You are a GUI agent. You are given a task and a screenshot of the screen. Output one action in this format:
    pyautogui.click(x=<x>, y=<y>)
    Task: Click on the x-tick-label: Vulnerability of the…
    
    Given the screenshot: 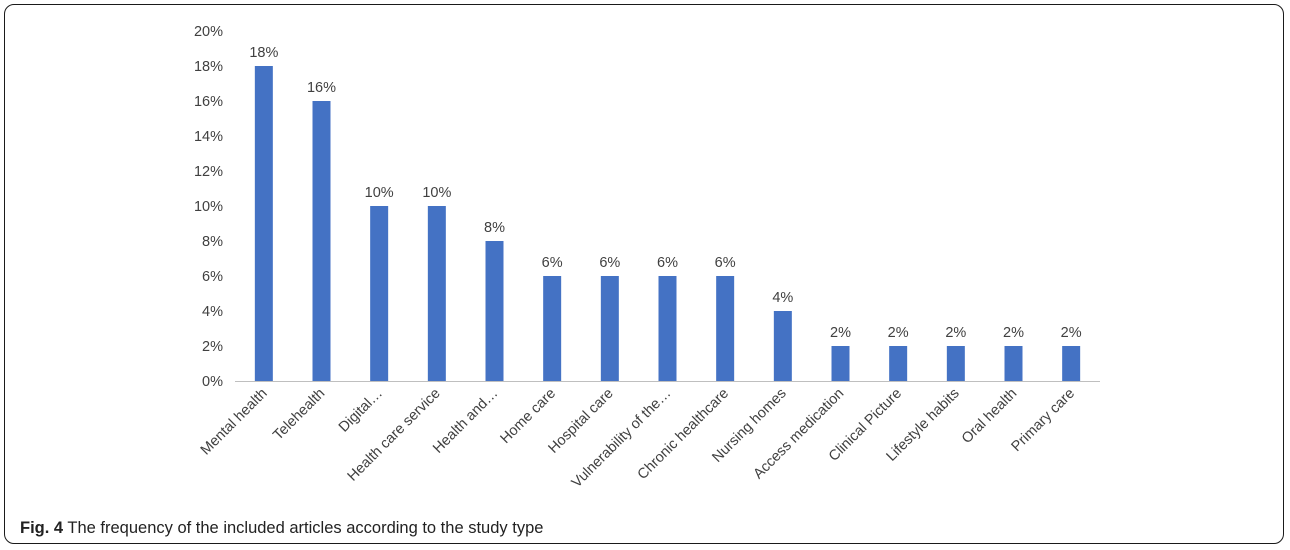 What is the action you would take?
    pyautogui.click(x=622, y=439)
    